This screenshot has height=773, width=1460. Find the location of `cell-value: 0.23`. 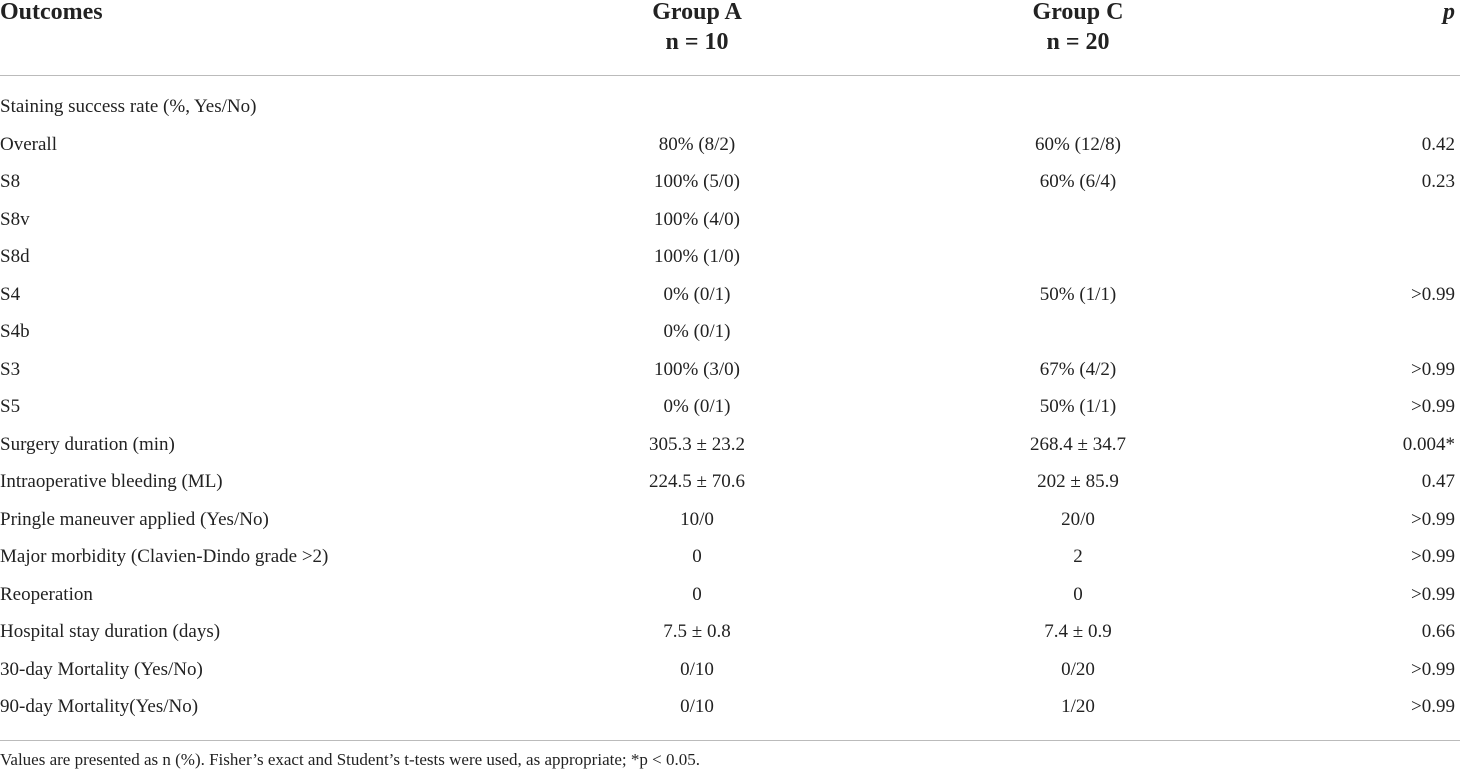

cell-value: 0.23 is located at coordinates (1438, 181).